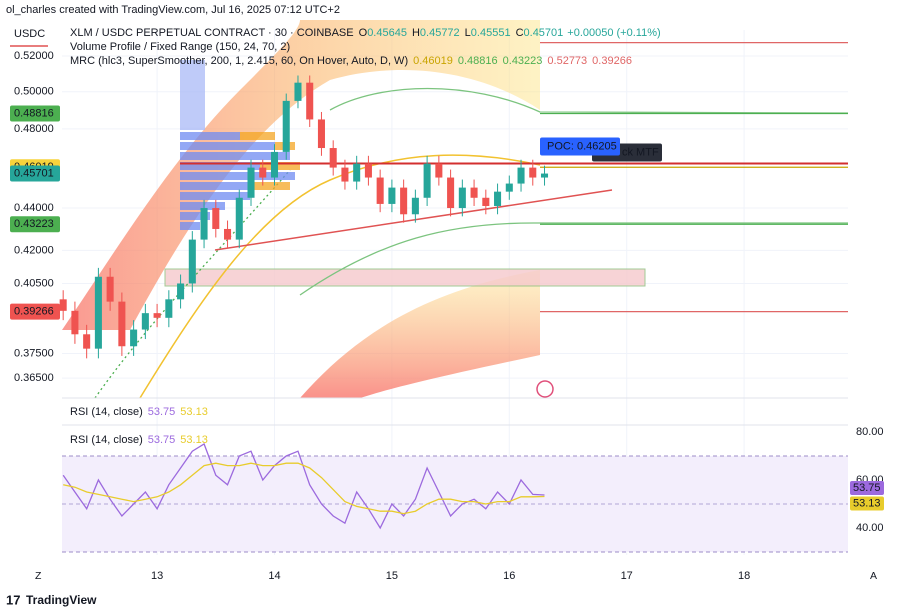  I want to click on logo: 17, so click(13, 599).